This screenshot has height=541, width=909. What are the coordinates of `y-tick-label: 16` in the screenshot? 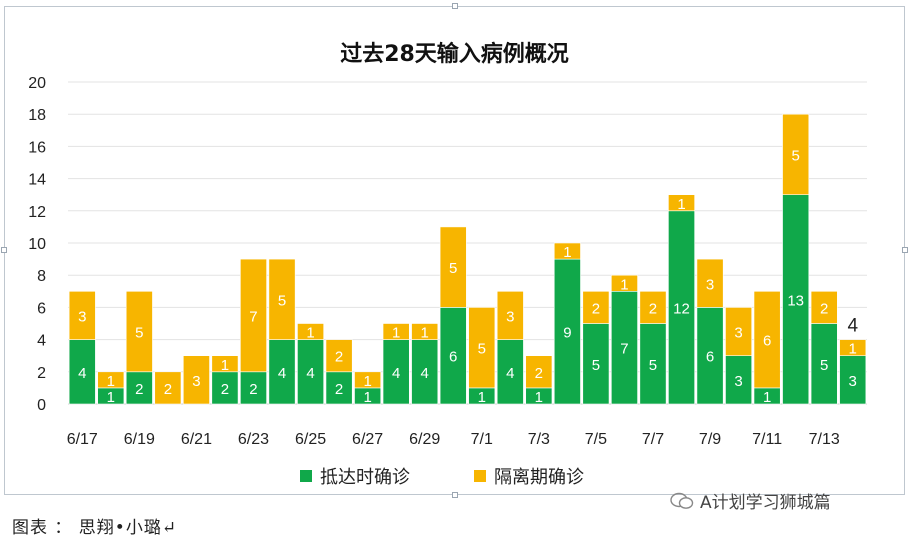 It's located at (37, 147).